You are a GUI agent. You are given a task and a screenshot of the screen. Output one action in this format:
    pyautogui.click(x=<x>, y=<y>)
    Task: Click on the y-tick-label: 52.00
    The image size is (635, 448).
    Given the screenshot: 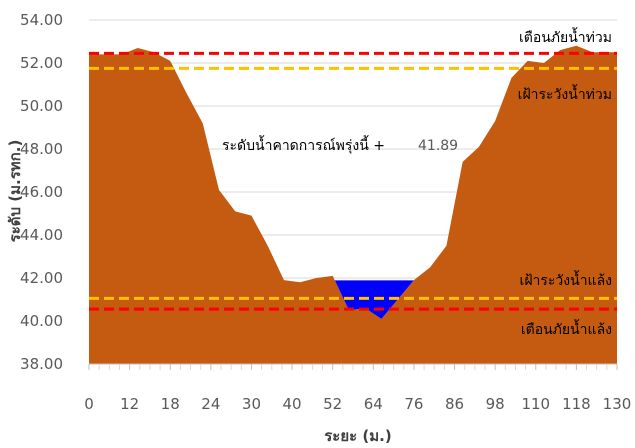 What is the action you would take?
    pyautogui.click(x=41, y=63)
    